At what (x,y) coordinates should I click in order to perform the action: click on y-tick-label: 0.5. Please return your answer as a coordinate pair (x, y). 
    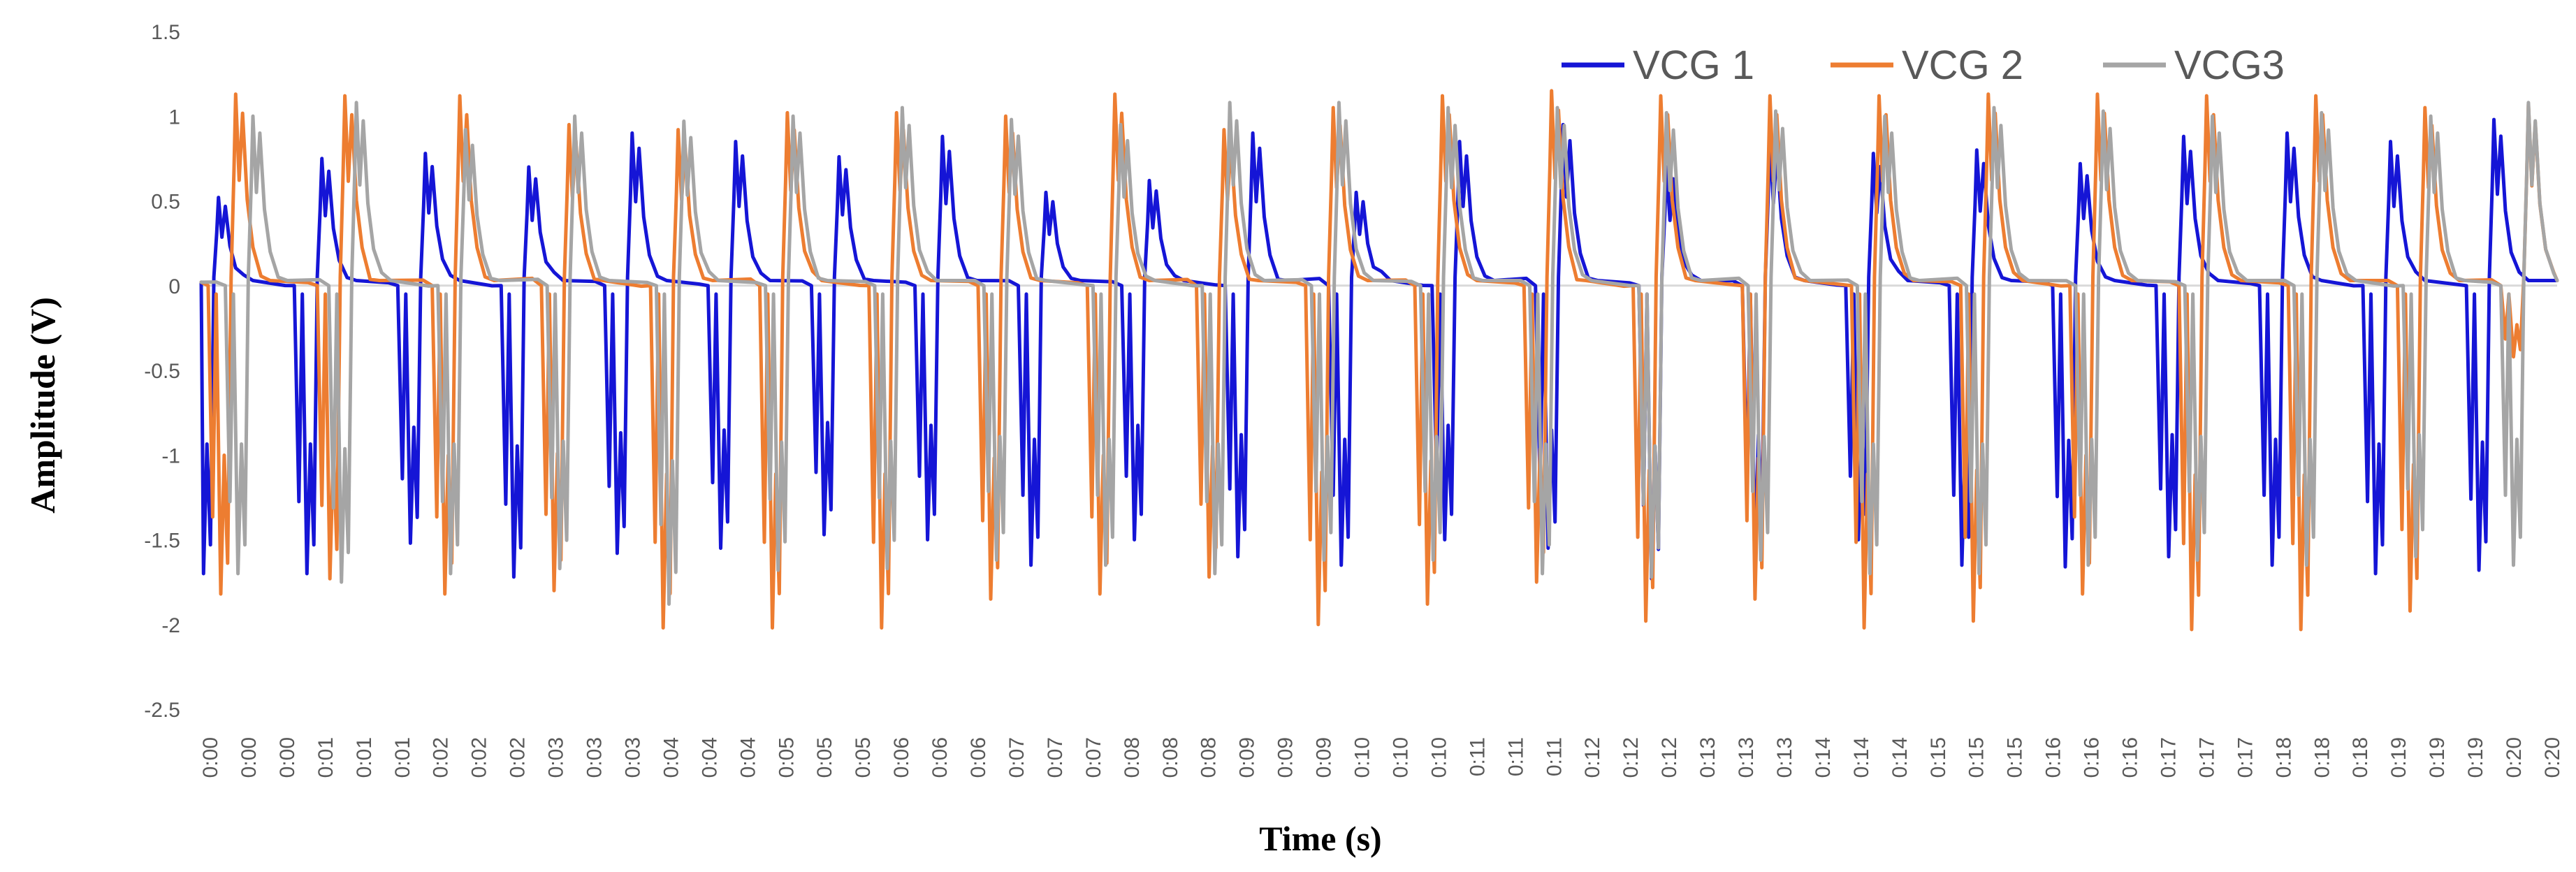
    Looking at the image, I should click on (165, 202).